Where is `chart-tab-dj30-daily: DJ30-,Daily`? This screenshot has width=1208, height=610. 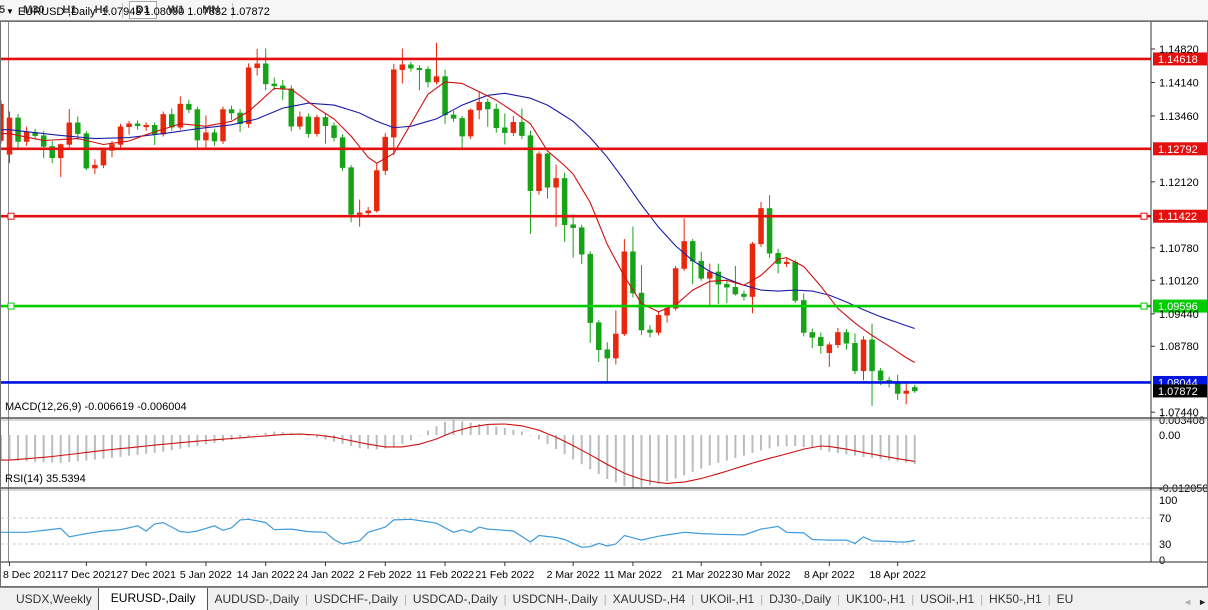 chart-tab-dj30-daily: DJ30-,Daily is located at coordinates (800, 599).